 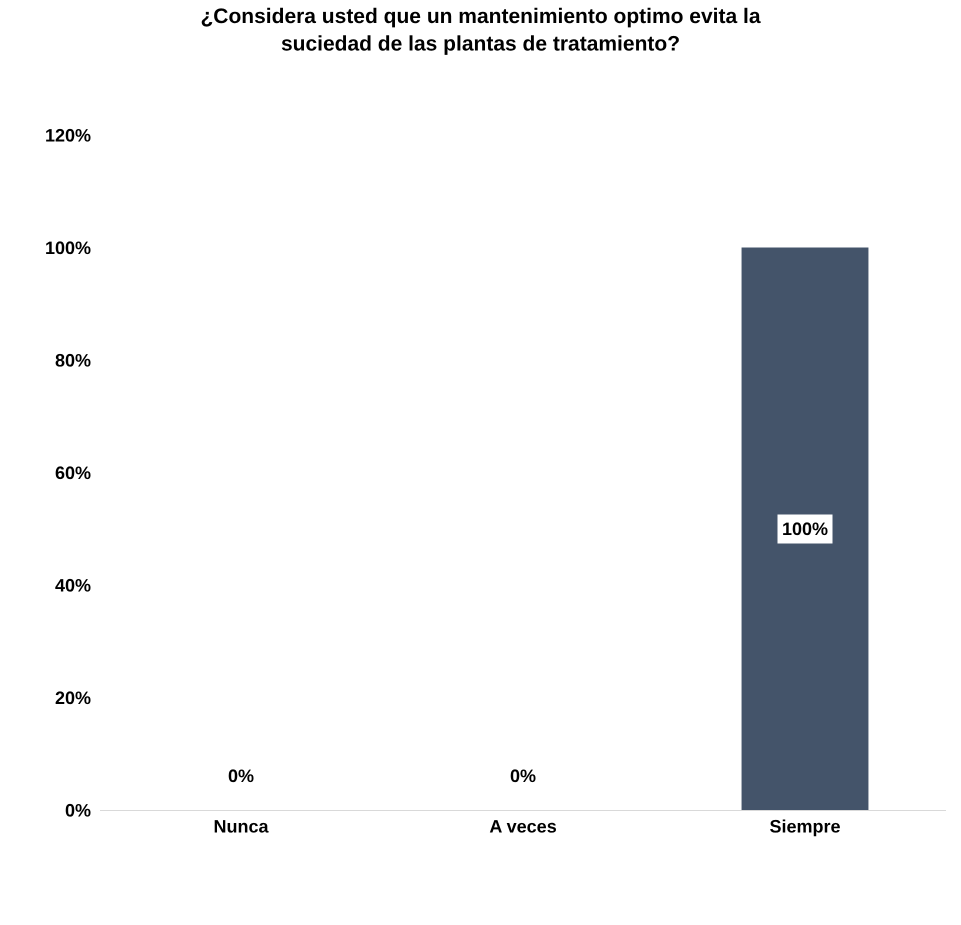 What do you see at coordinates (72, 360) in the screenshot?
I see `y-tick-label: 80%` at bounding box center [72, 360].